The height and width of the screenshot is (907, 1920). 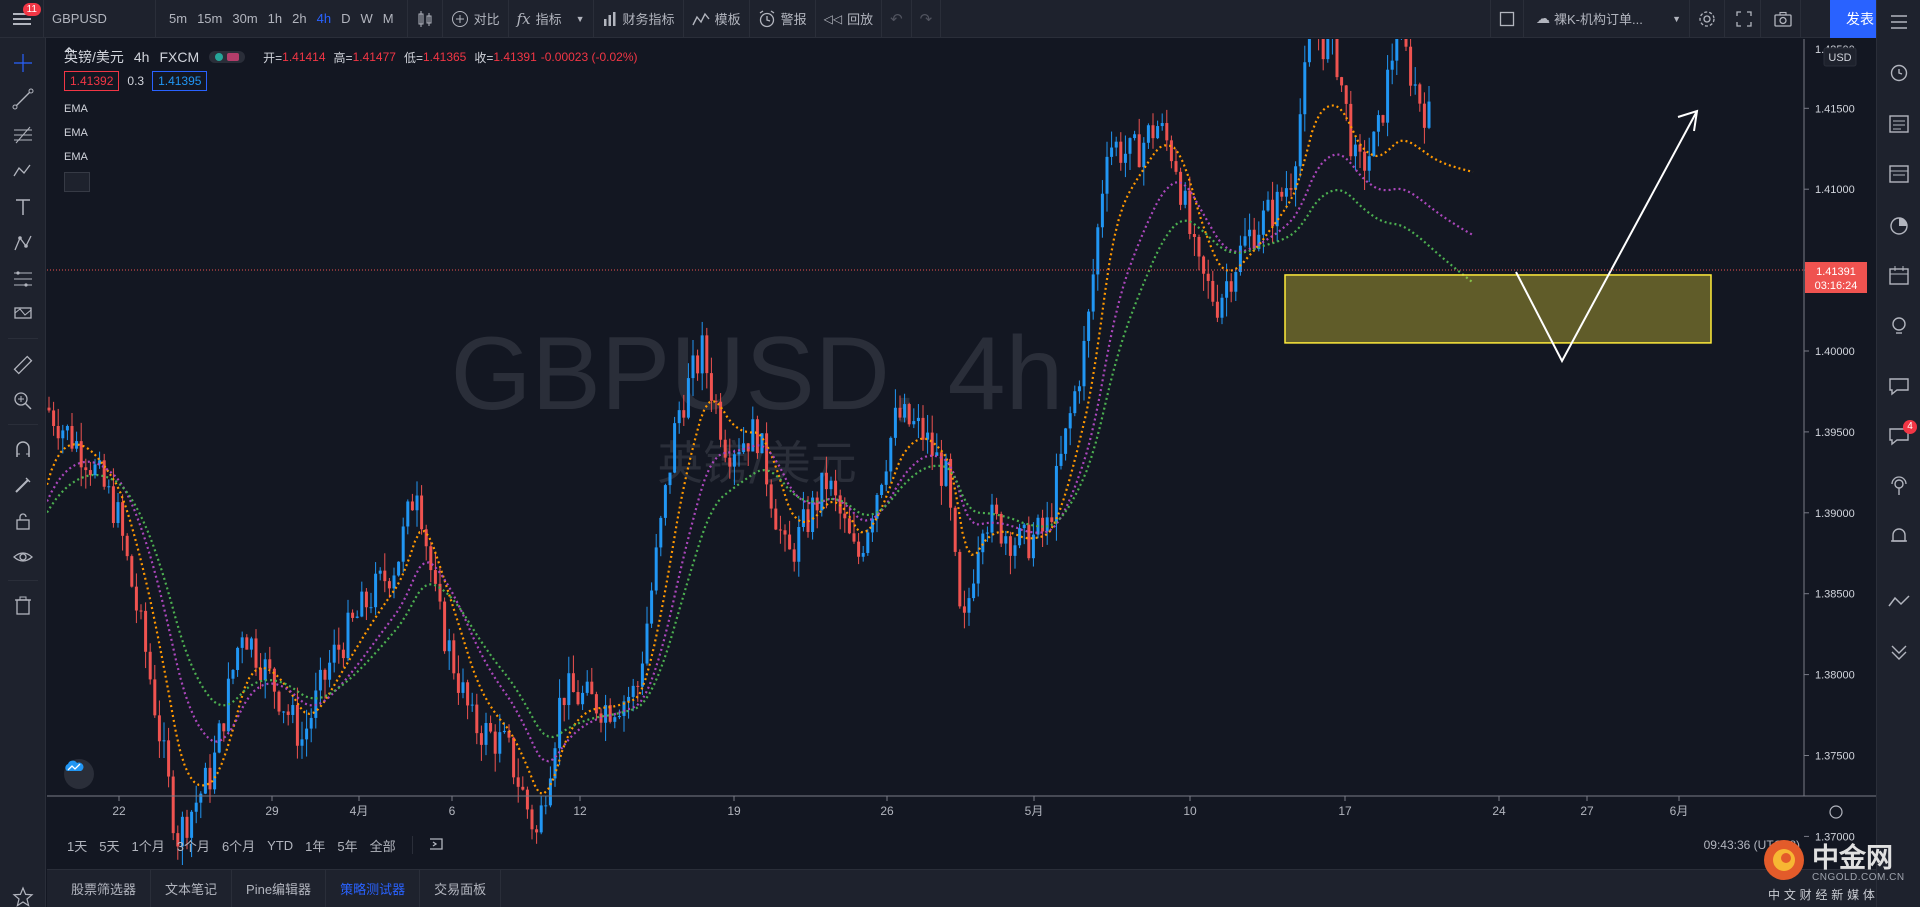 I want to click on projection-path, so click(x=1606, y=237).